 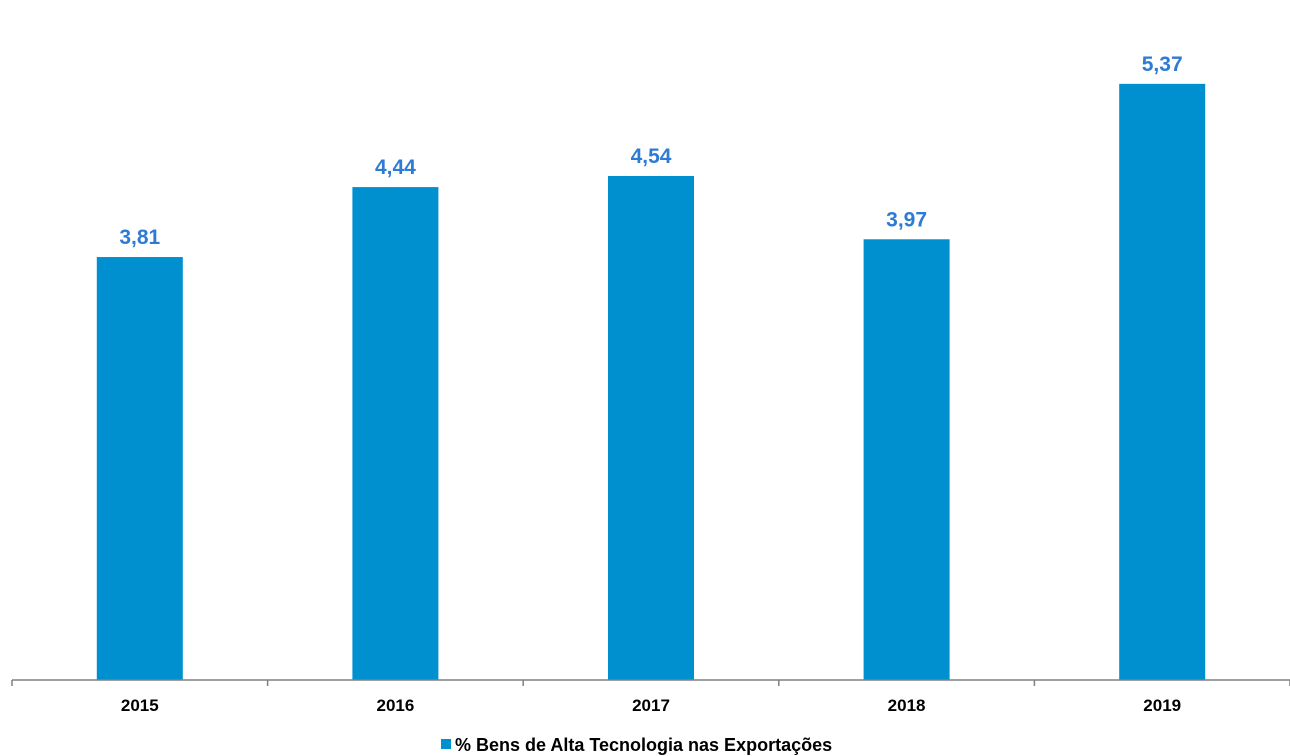 What do you see at coordinates (139, 468) in the screenshot?
I see `bar-2015` at bounding box center [139, 468].